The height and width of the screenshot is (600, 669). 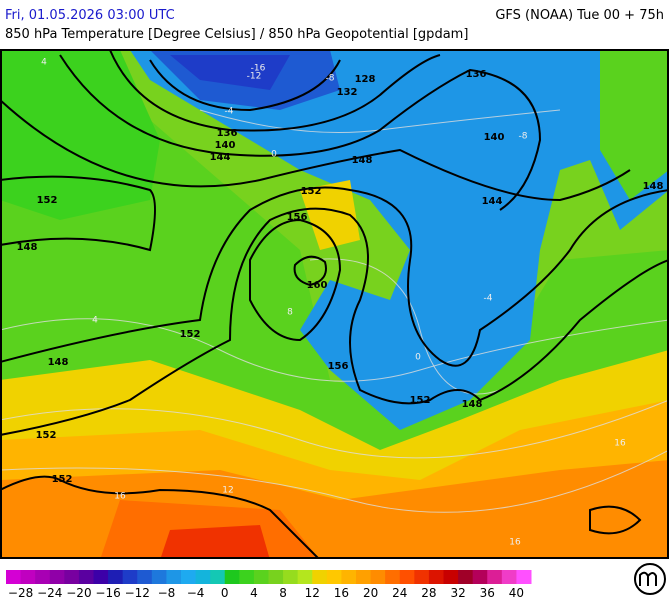 I want to click on temperature-label: -12, so click(x=254, y=77).